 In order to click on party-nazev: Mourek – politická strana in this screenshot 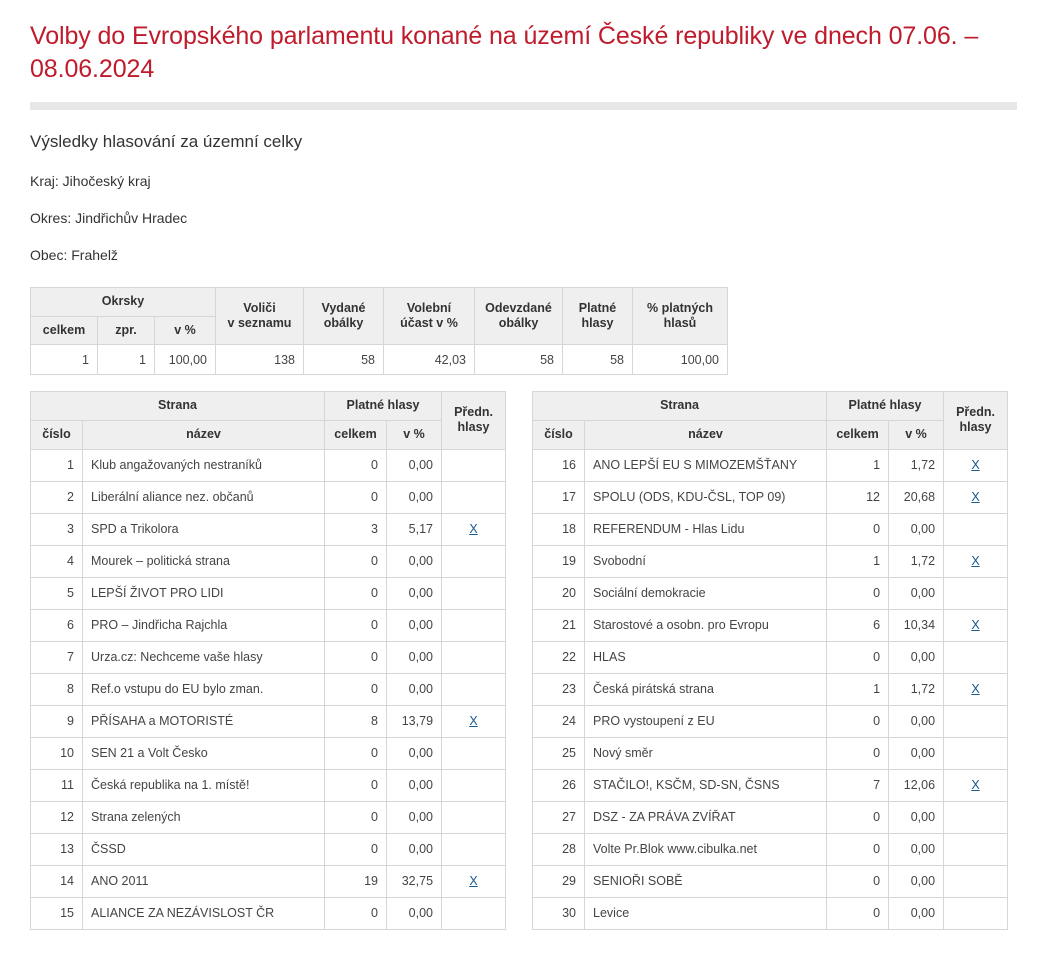, I will do `click(203, 561)`.